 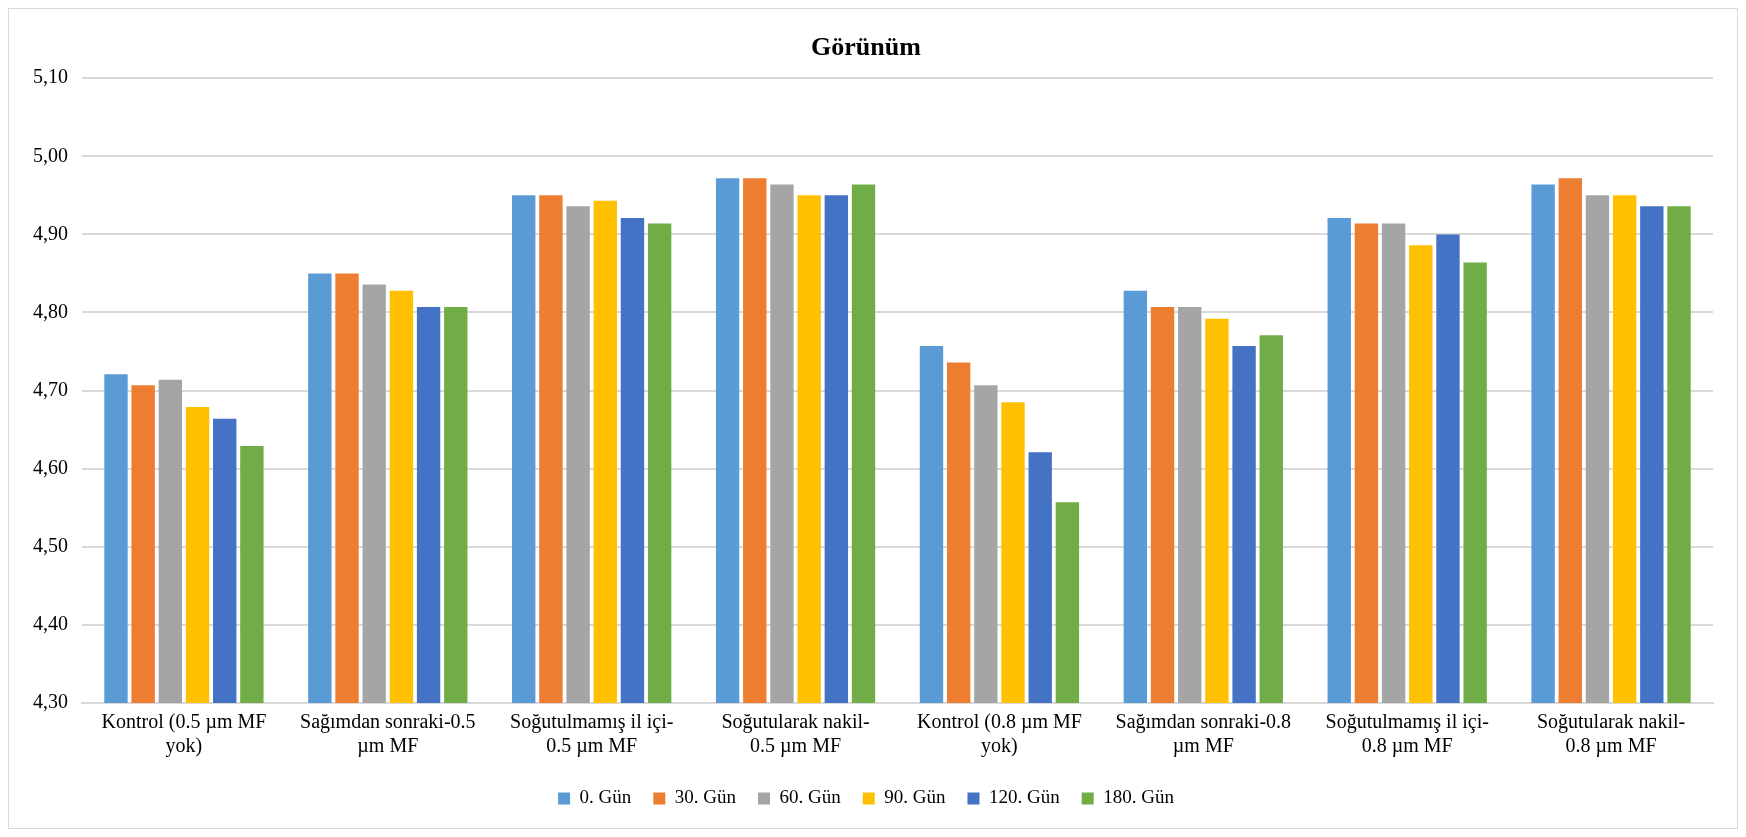 What do you see at coordinates (50, 232) in the screenshot?
I see `y-tick-label: 4,90` at bounding box center [50, 232].